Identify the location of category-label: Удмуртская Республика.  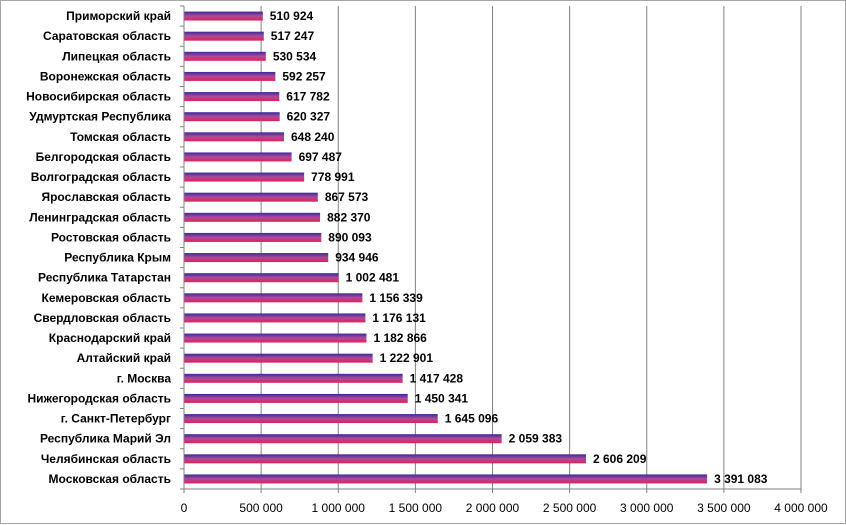
(100, 117).